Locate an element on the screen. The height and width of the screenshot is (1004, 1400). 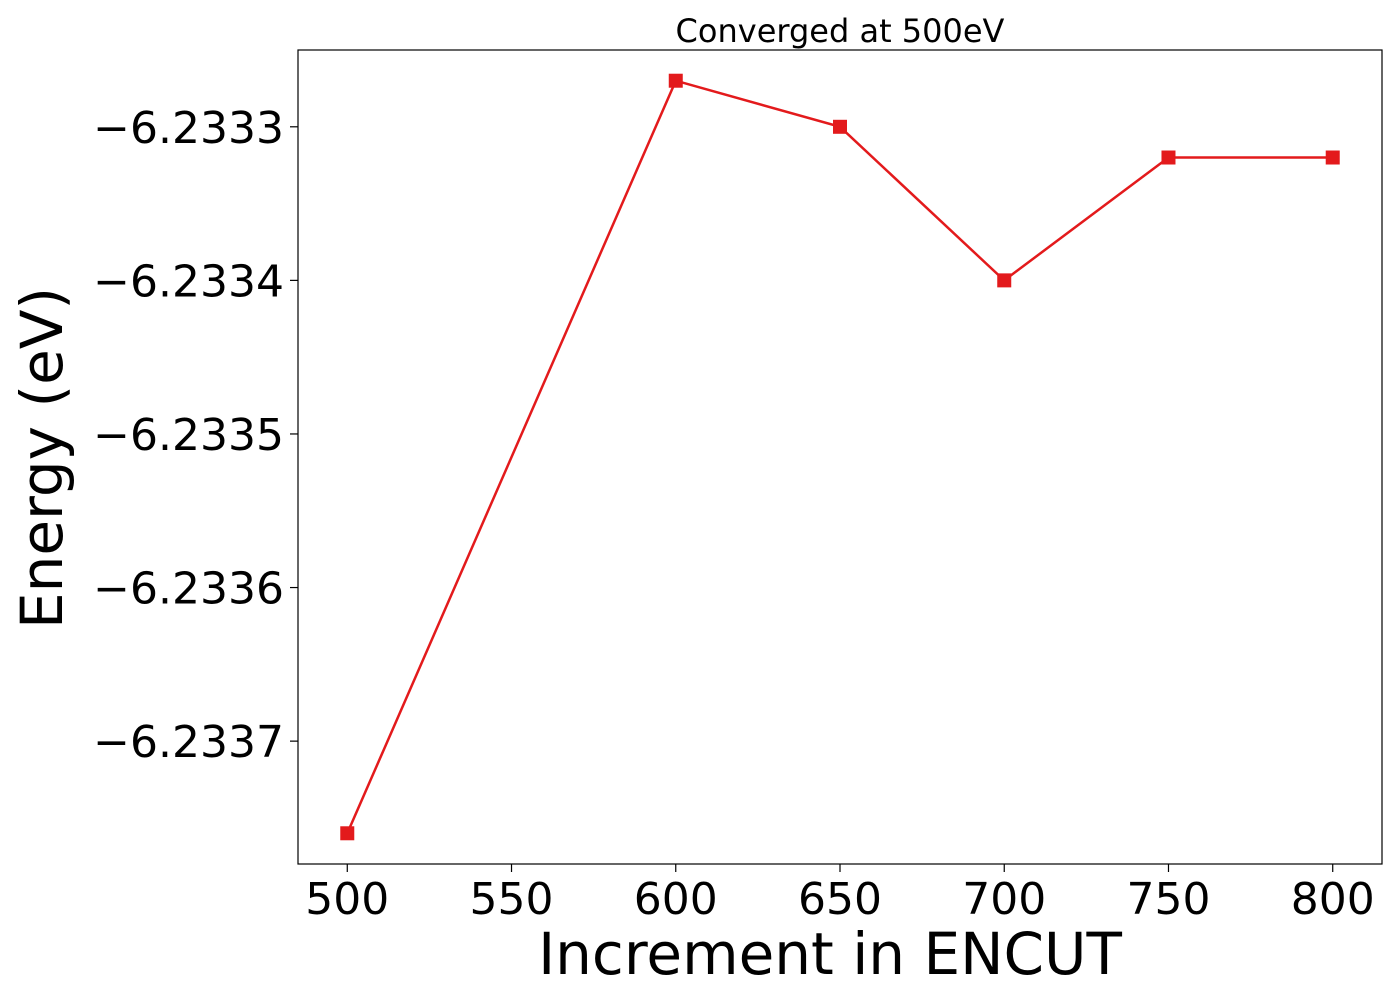
x-tick-label: 750 is located at coordinates (1168, 899).